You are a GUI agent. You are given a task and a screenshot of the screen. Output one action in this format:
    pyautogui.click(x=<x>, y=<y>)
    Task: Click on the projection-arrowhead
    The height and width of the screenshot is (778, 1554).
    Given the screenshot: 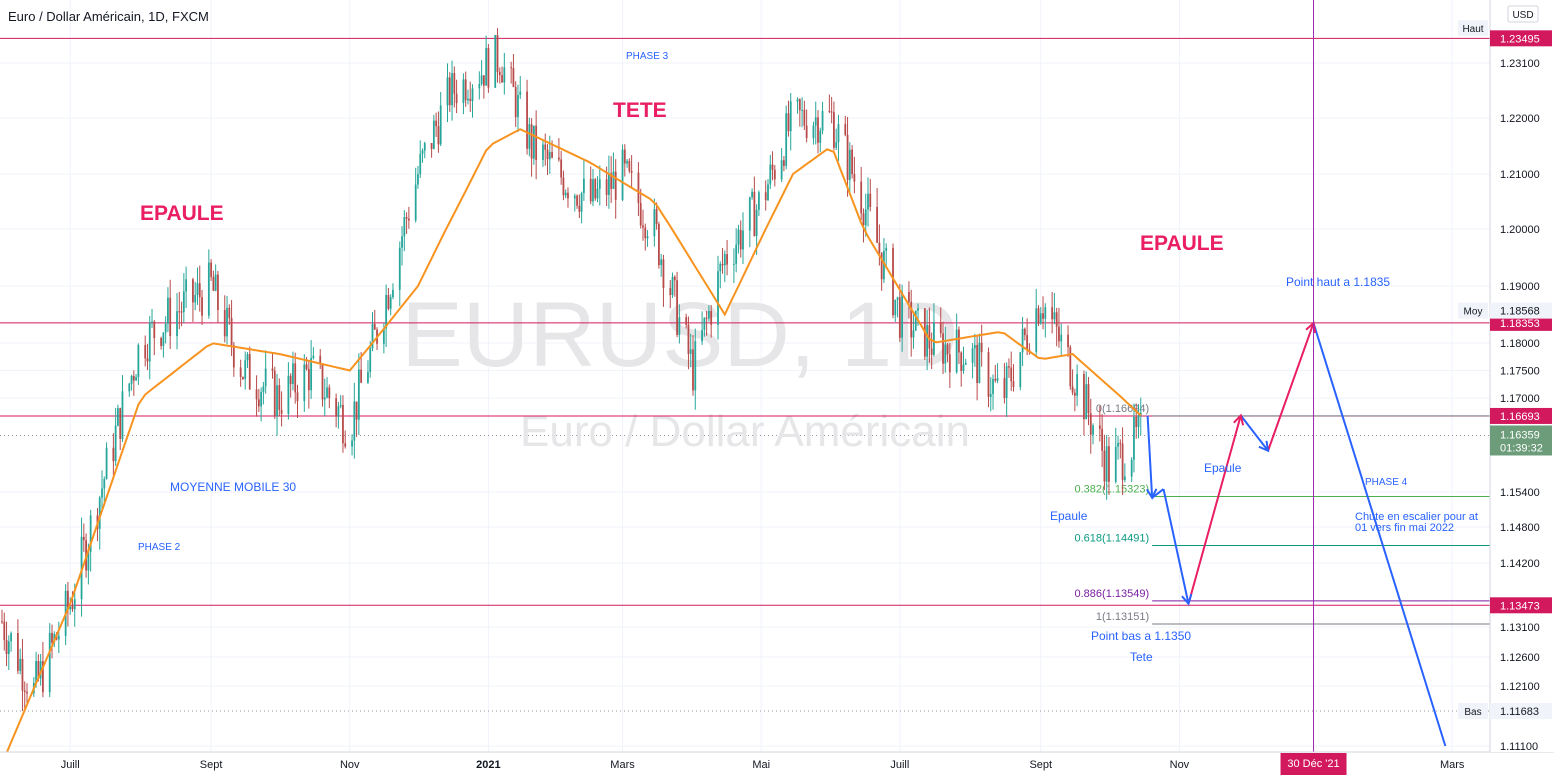 What is the action you would take?
    pyautogui.click(x=1187, y=599)
    